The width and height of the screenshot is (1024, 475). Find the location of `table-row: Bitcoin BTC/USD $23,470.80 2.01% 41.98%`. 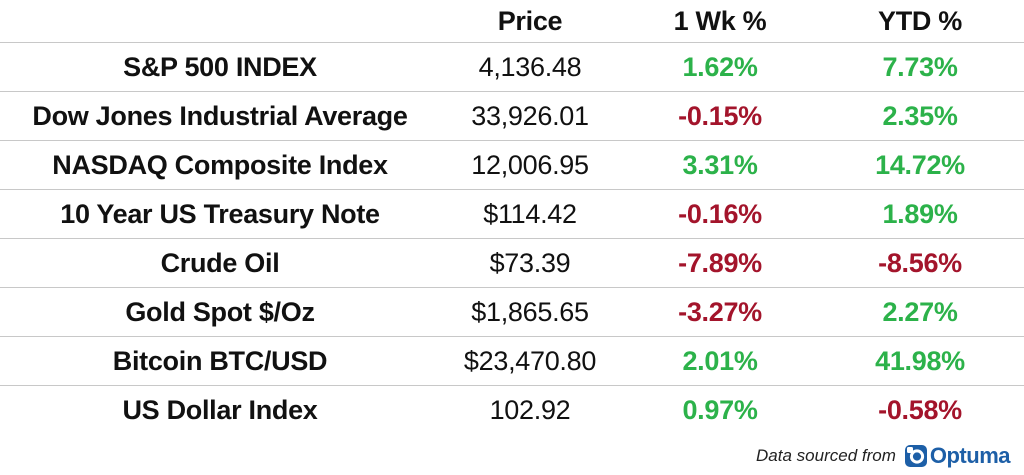

table-row: Bitcoin BTC/USD $23,470.80 2.01% 41.98% is located at coordinates (512, 360).